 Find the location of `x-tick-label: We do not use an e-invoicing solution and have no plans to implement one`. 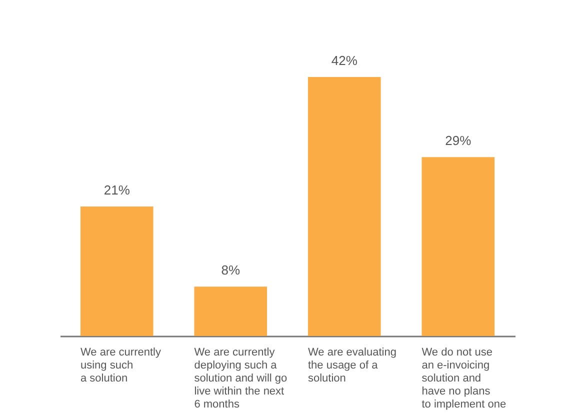

x-tick-label: We do not use an e-invoicing solution and have no plans to implement one is located at coordinates (464, 378).